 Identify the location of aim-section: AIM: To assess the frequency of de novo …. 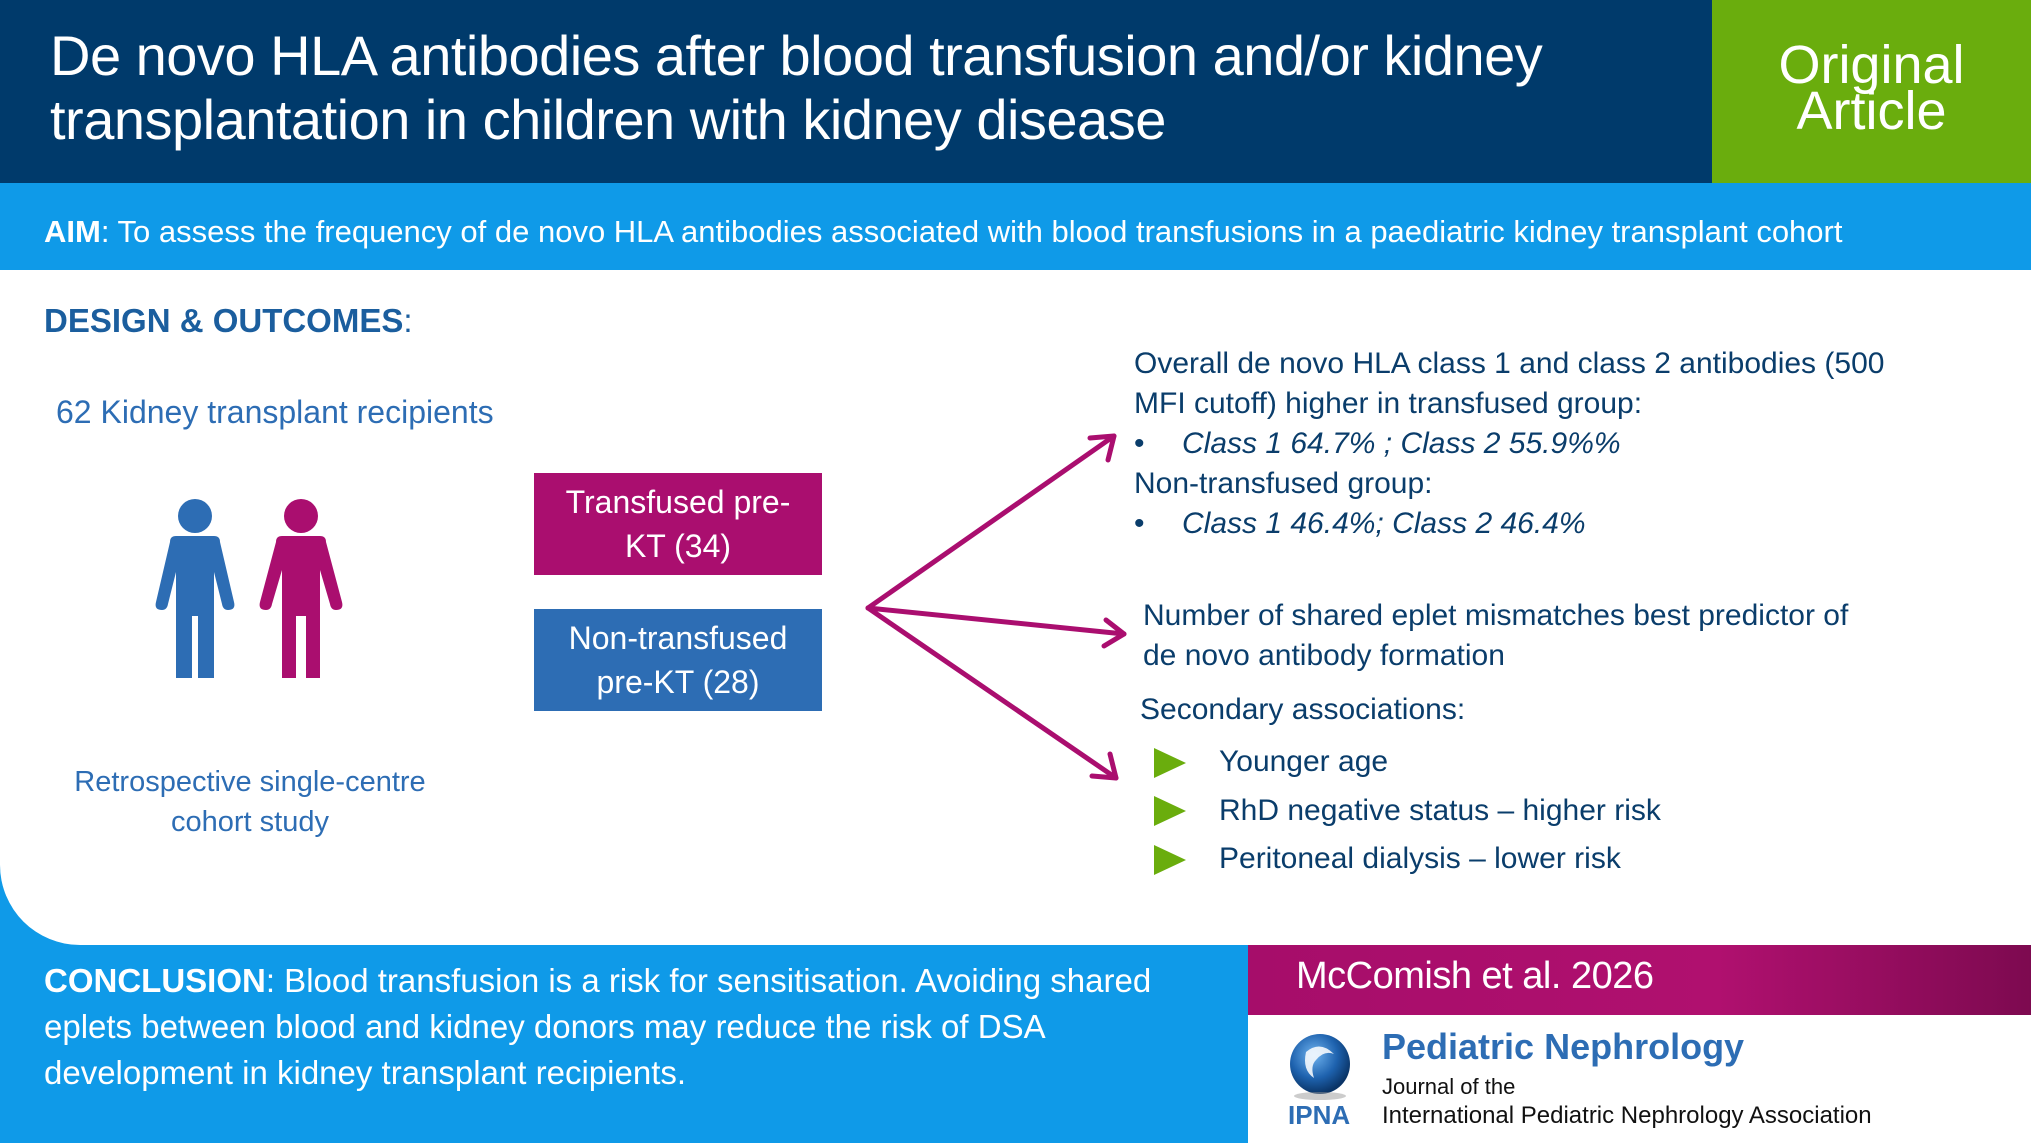
(1024, 232).